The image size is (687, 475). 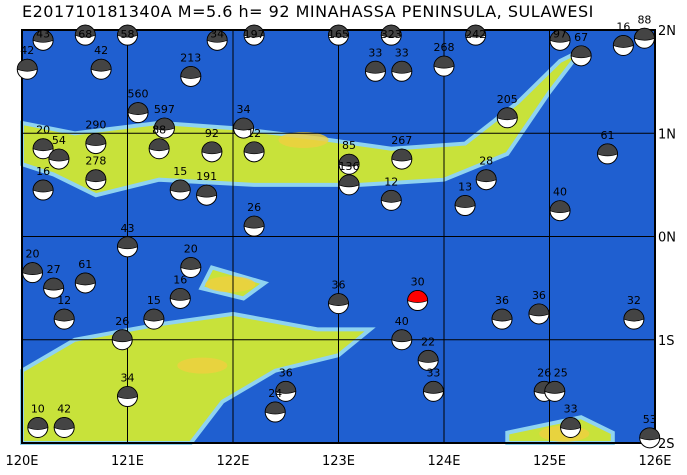 What do you see at coordinates (561, 372) in the screenshot?
I see `event-depth-label: 25` at bounding box center [561, 372].